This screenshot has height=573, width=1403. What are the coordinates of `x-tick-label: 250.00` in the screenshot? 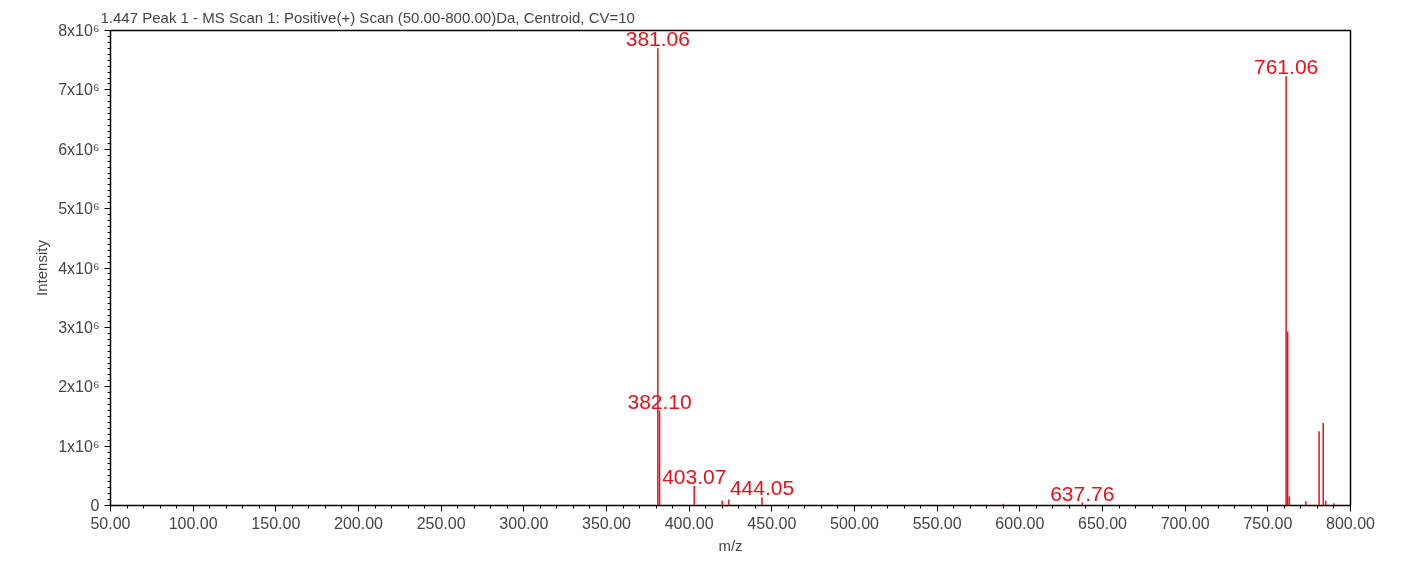 It's located at (441, 523).